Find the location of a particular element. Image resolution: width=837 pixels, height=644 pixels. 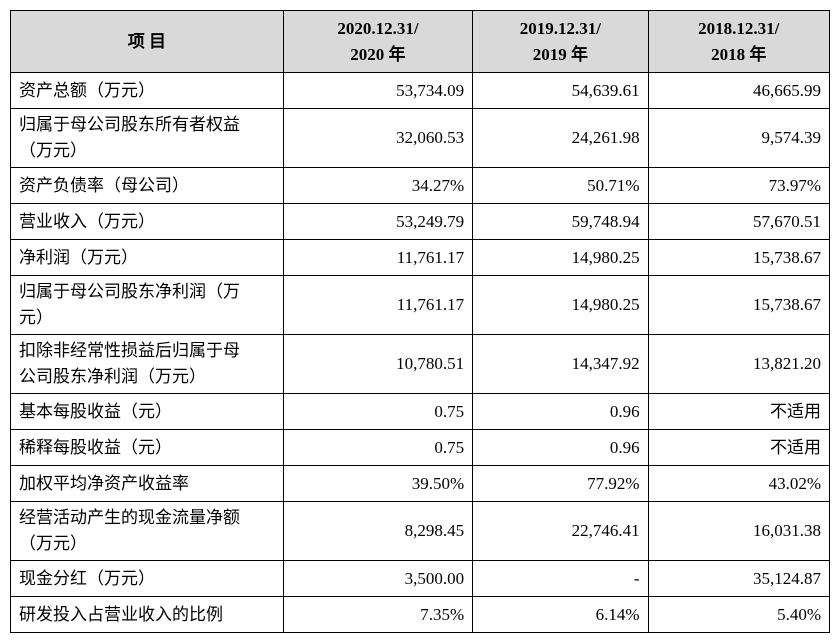

cell-line: 净利润（万元） is located at coordinates (78, 257).